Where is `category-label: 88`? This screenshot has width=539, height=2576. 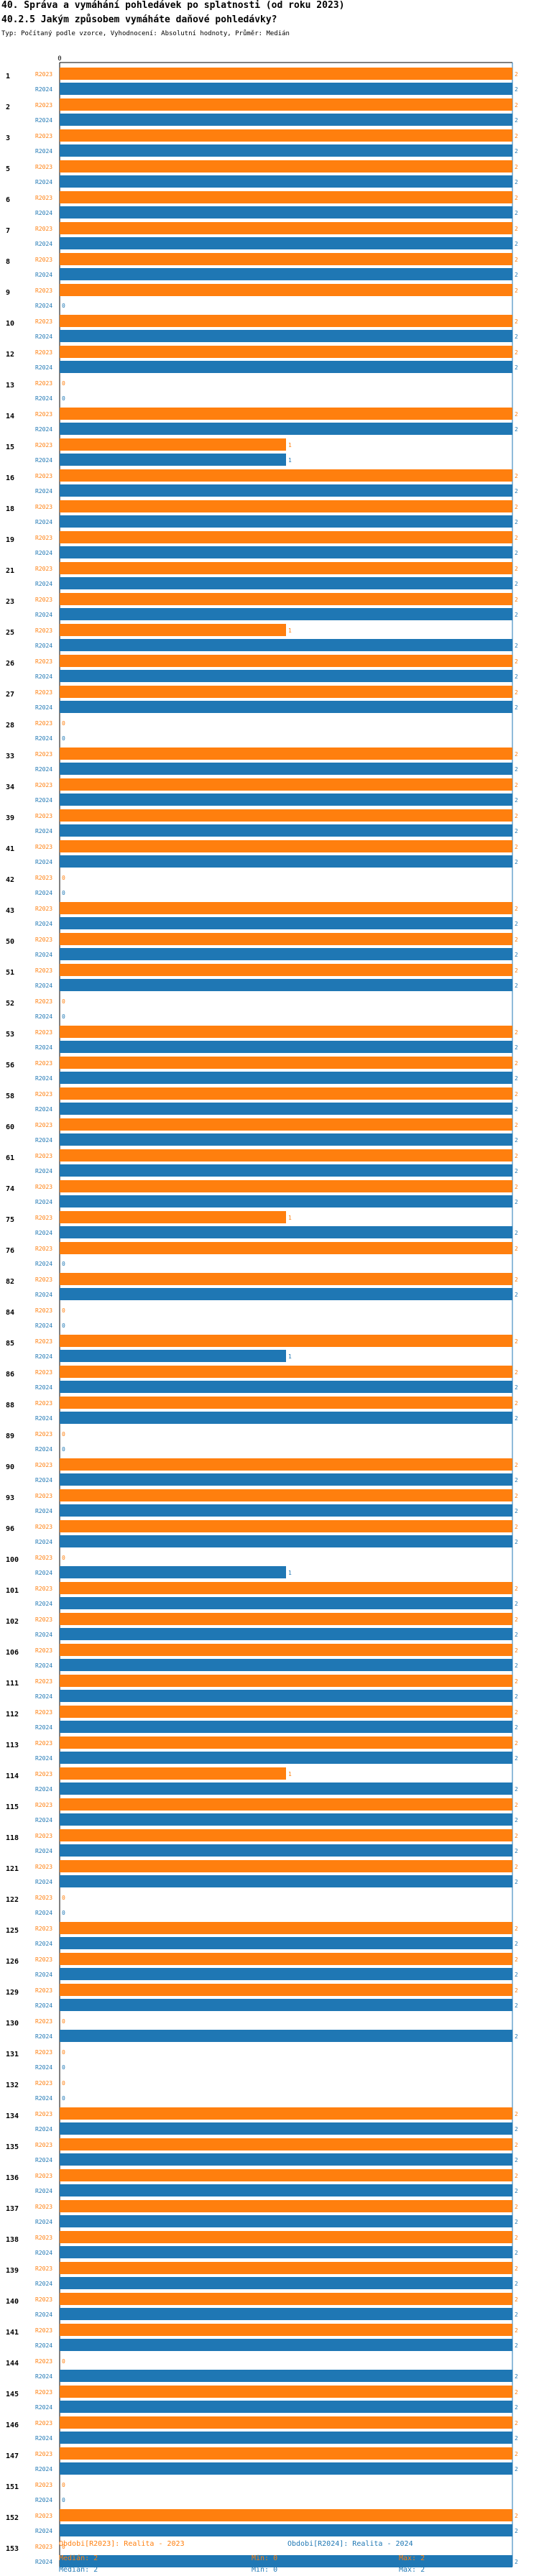
category-label: 88 is located at coordinates (10, 1405).